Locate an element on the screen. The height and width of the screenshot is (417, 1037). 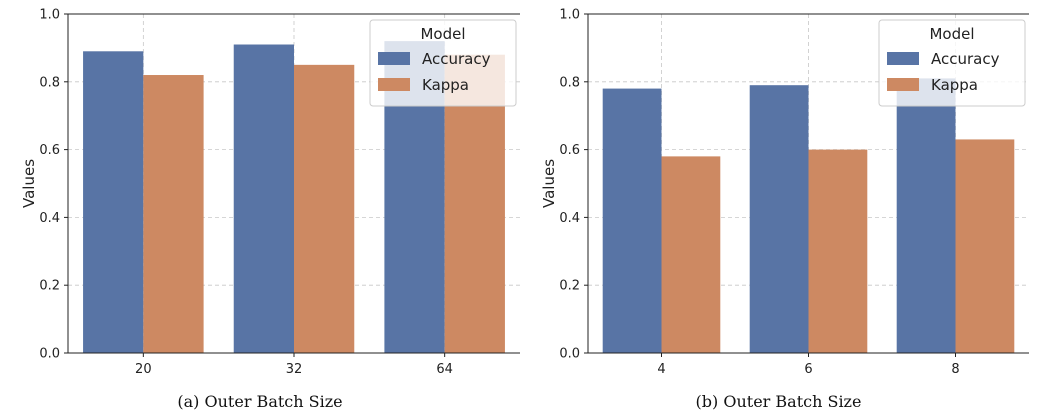
chart-b-legend-swatch-accuracy is located at coordinates (903, 58).